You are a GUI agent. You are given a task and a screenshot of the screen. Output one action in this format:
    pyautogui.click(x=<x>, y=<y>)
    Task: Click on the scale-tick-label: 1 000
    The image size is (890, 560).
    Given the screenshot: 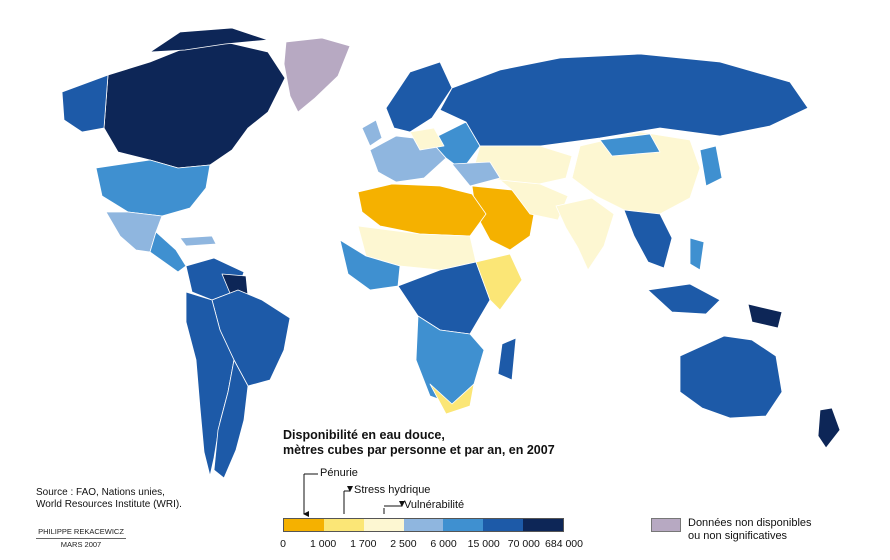 What is the action you would take?
    pyautogui.click(x=323, y=544)
    